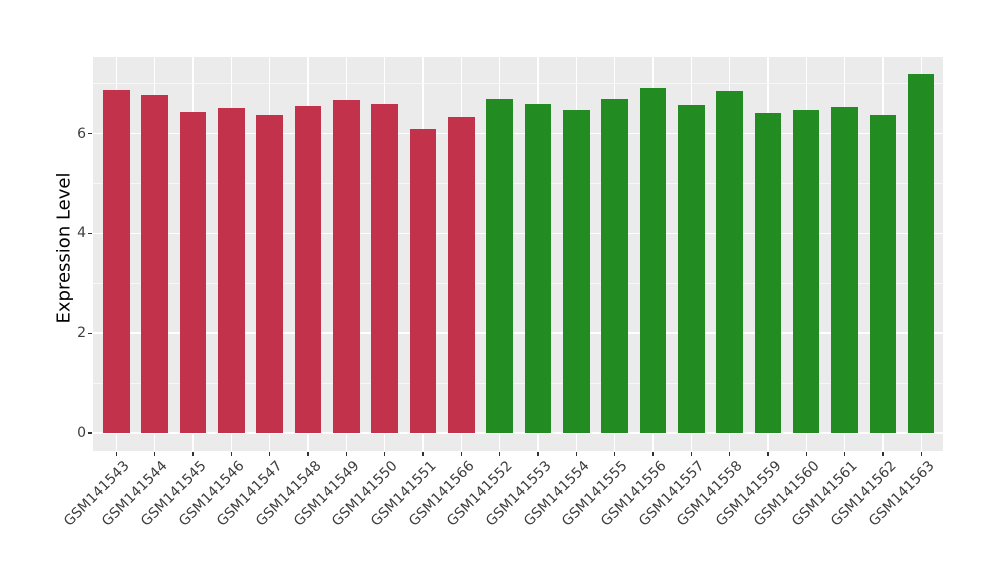 The height and width of the screenshot is (580, 1000). What do you see at coordinates (81, 333) in the screenshot?
I see `y-tick-label: 2` at bounding box center [81, 333].